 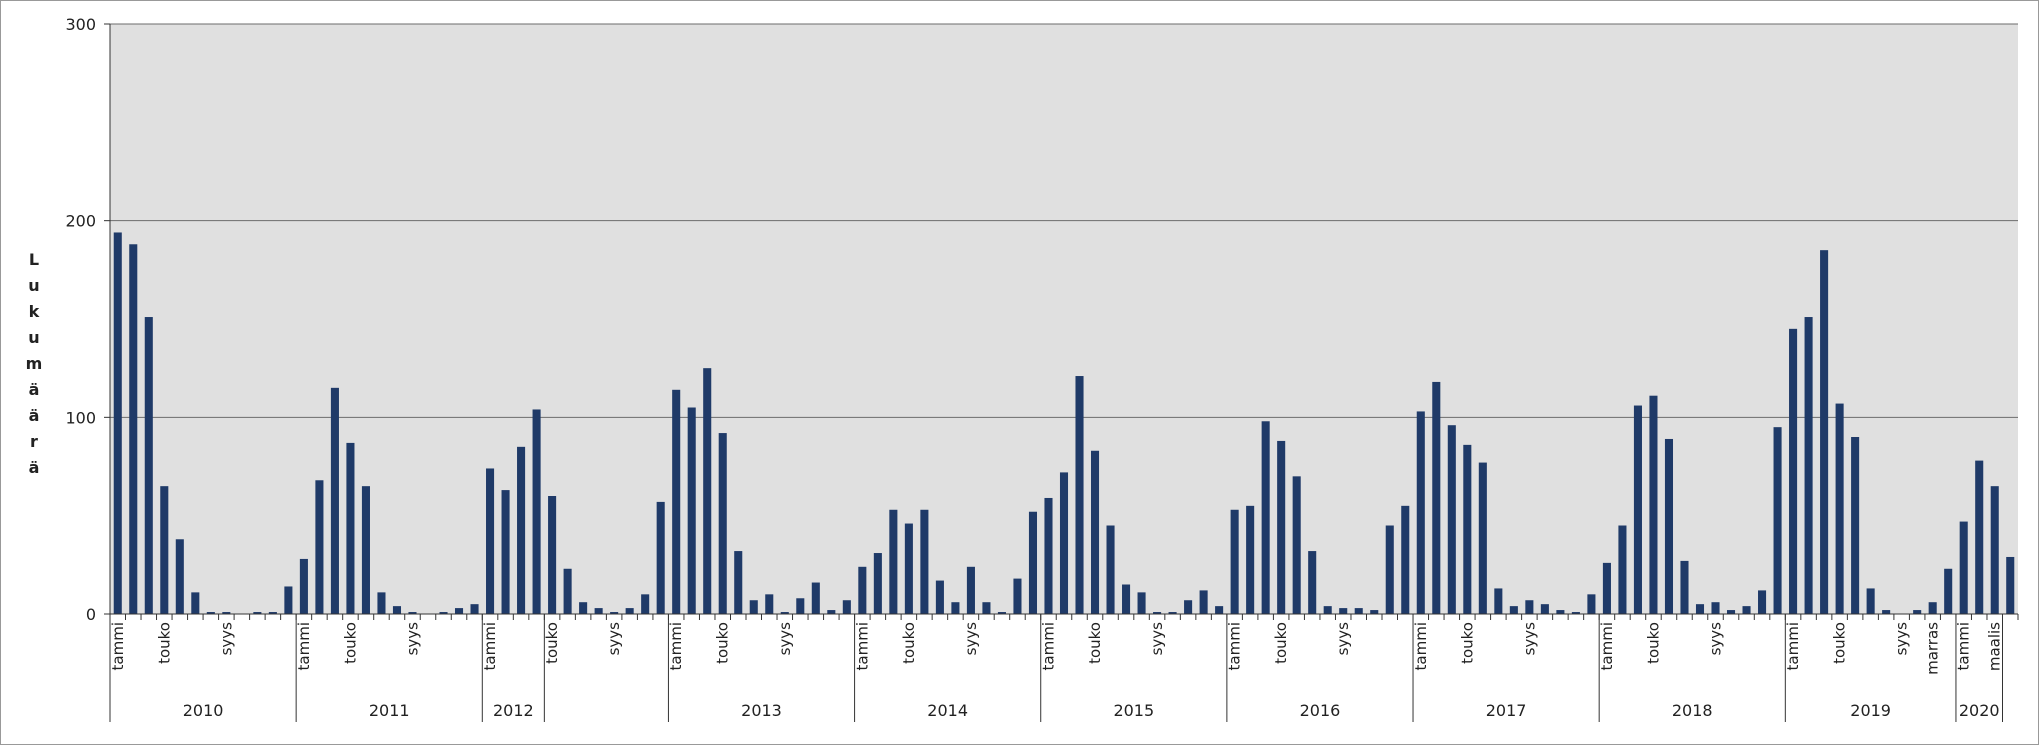 What do you see at coordinates (34, 441) in the screenshot?
I see `y-axis-label-char: r` at bounding box center [34, 441].